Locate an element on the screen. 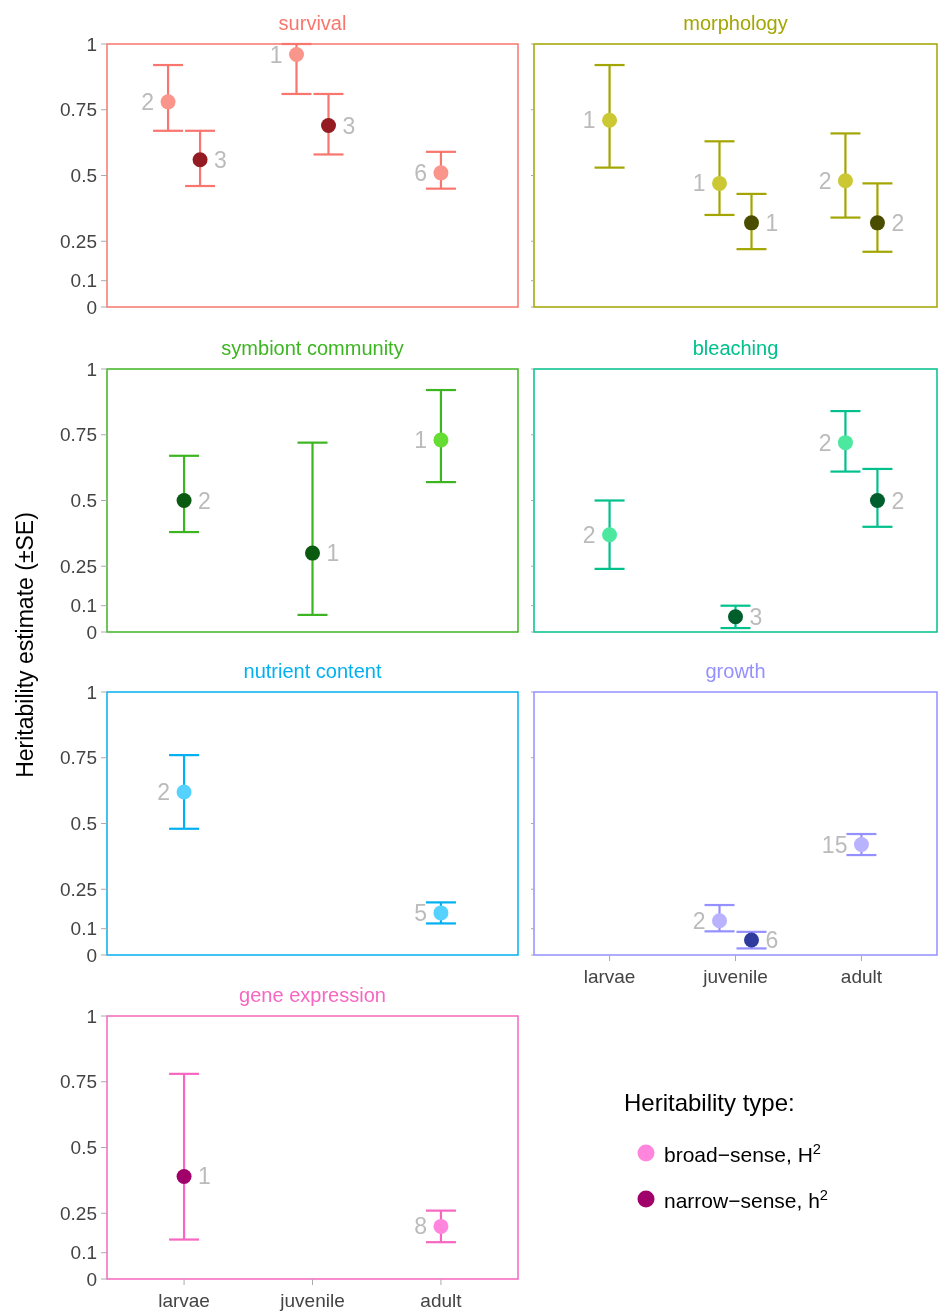 The image size is (938, 1314). legend-title: Heritability type: is located at coordinates (709, 1102).